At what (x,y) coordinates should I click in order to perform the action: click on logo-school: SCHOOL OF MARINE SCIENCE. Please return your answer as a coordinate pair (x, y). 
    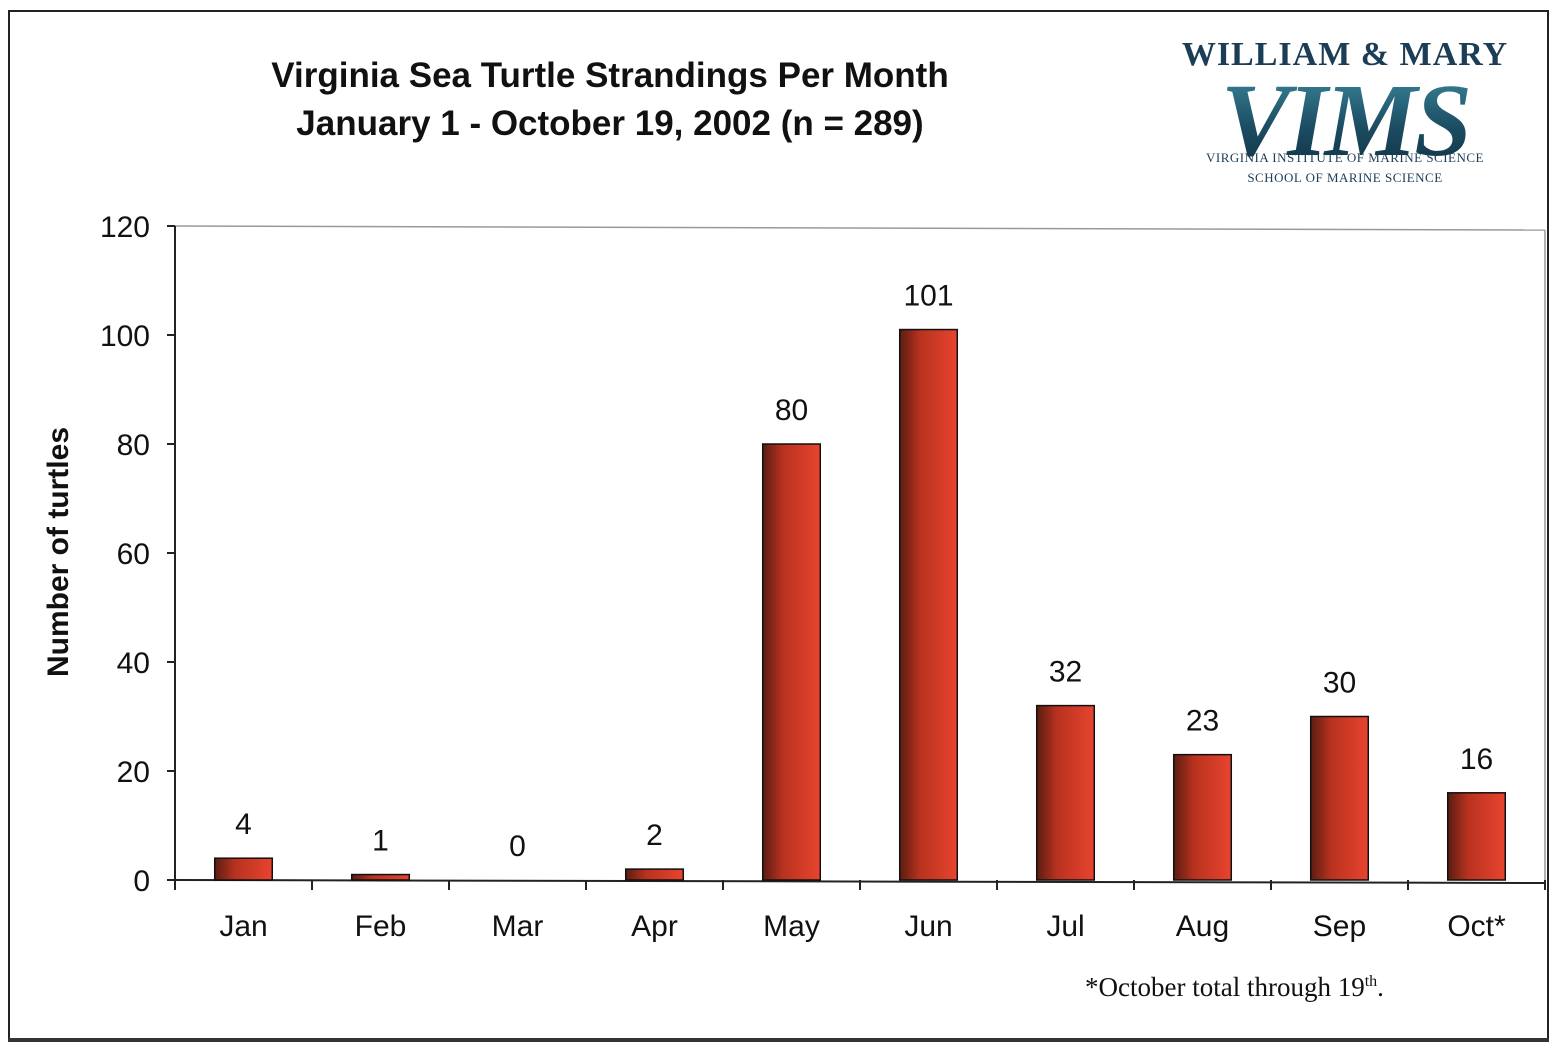
    Looking at the image, I should click on (1345, 177).